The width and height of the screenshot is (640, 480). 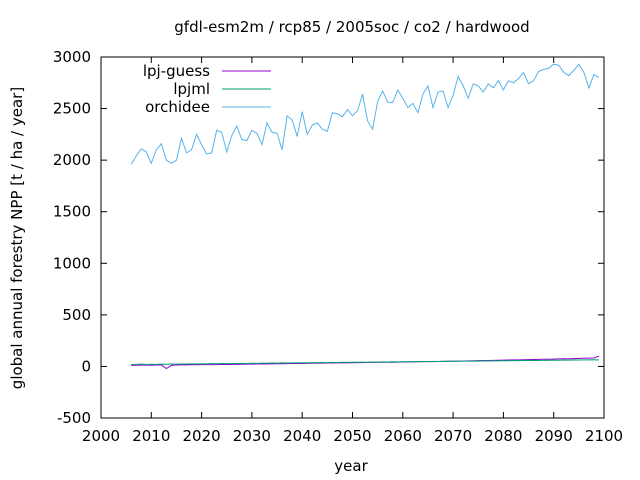 What do you see at coordinates (191, 89) in the screenshot?
I see `legend-label-lpjml: lpjml` at bounding box center [191, 89].